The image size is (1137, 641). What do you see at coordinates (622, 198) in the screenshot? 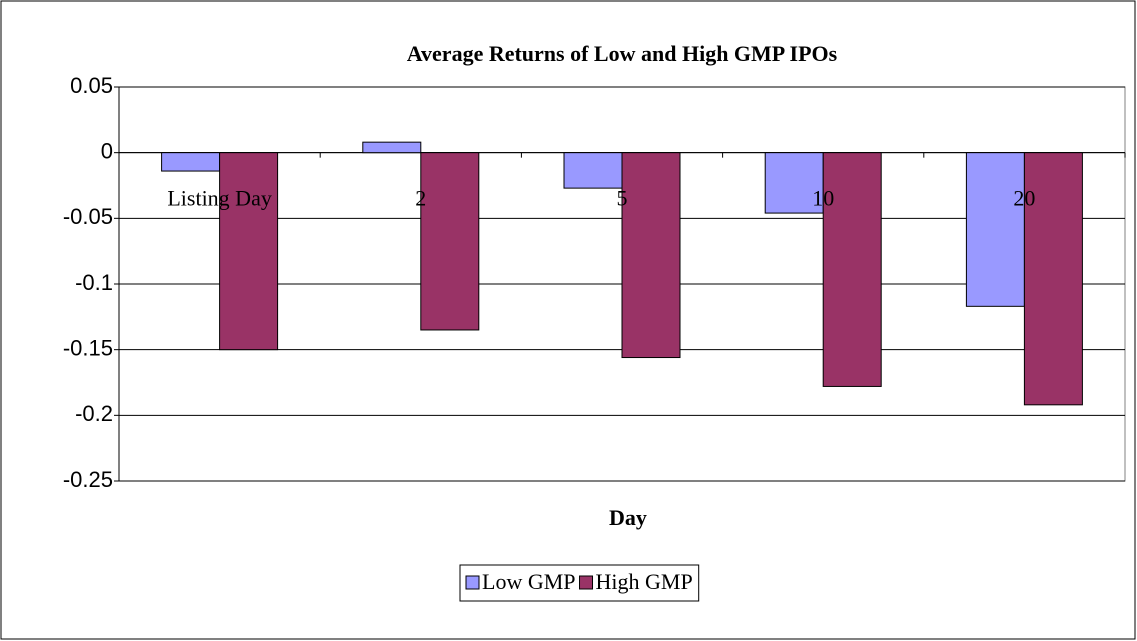
I see `x-tick-label: 5` at bounding box center [622, 198].